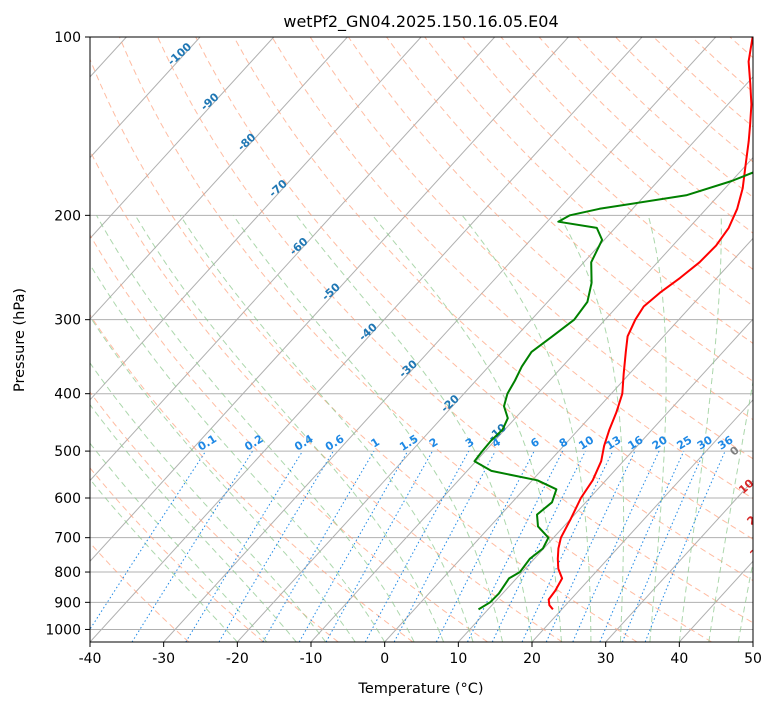 Image resolution: width=775 pixels, height=708 pixels. What do you see at coordinates (304, 443) in the screenshot?
I see `mixing-ratio-label: 0.4` at bounding box center [304, 443].